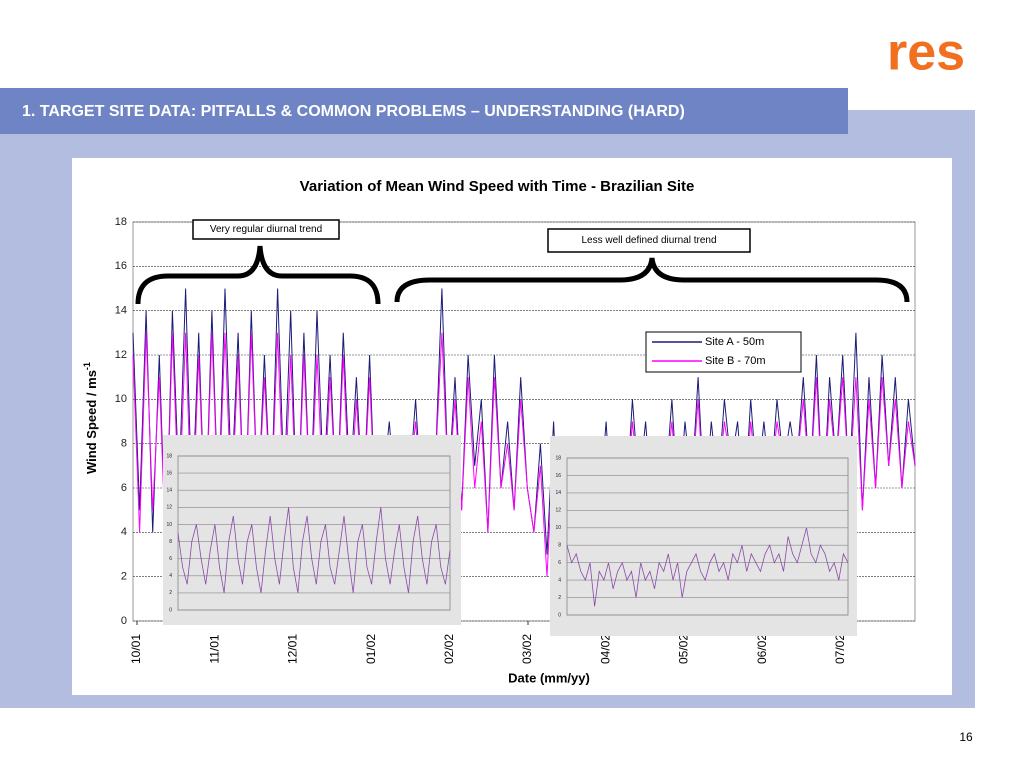 The height and width of the screenshot is (773, 1024). I want to click on legend-box, so click(723, 352).